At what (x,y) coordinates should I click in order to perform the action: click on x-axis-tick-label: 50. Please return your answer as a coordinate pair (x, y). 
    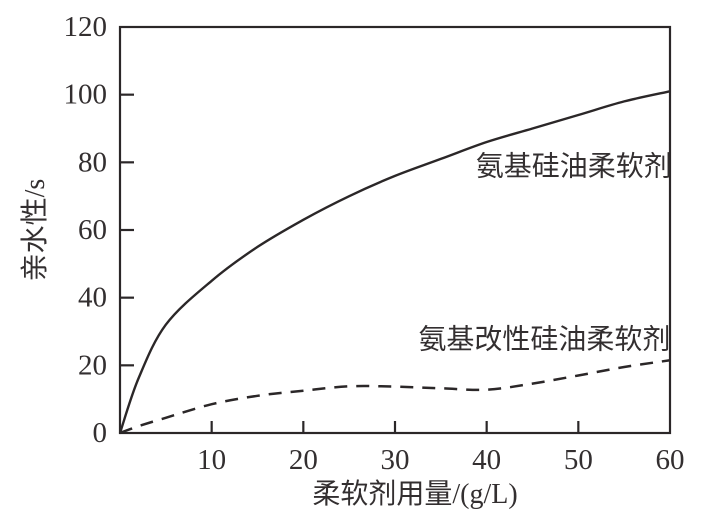
    Looking at the image, I should click on (578, 460).